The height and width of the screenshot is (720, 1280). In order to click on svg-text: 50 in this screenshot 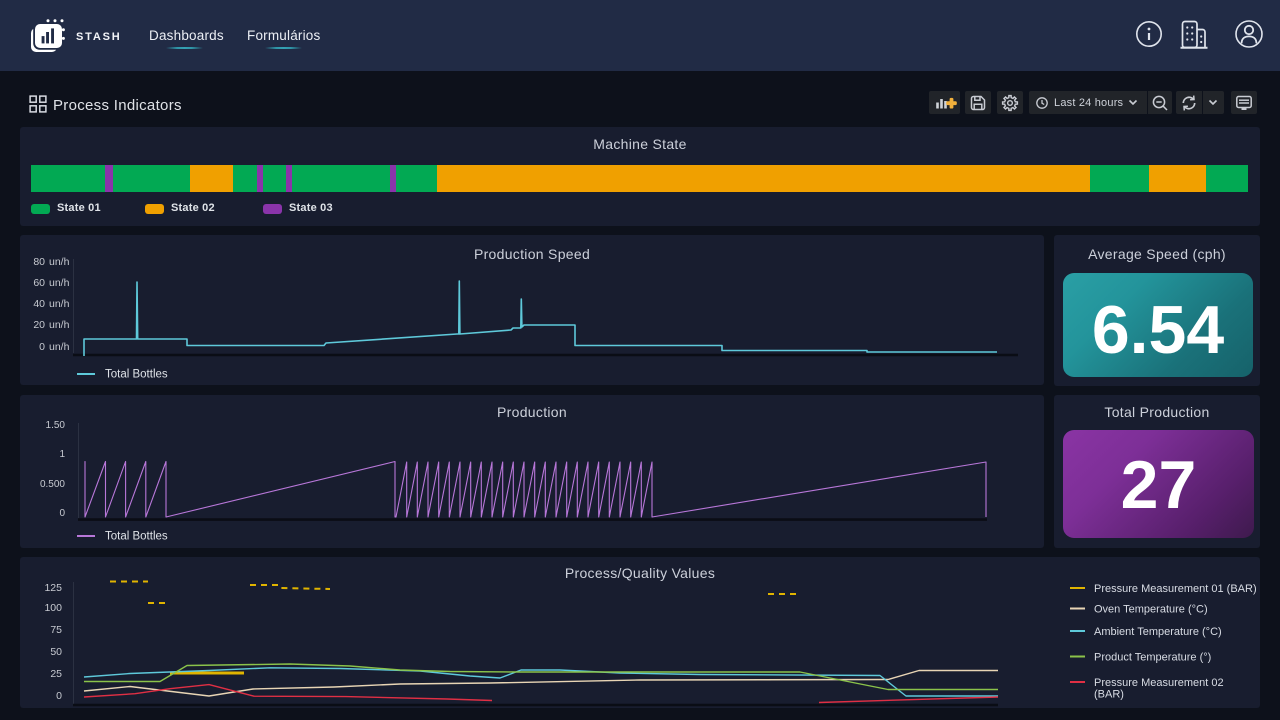, I will do `click(56, 652)`.